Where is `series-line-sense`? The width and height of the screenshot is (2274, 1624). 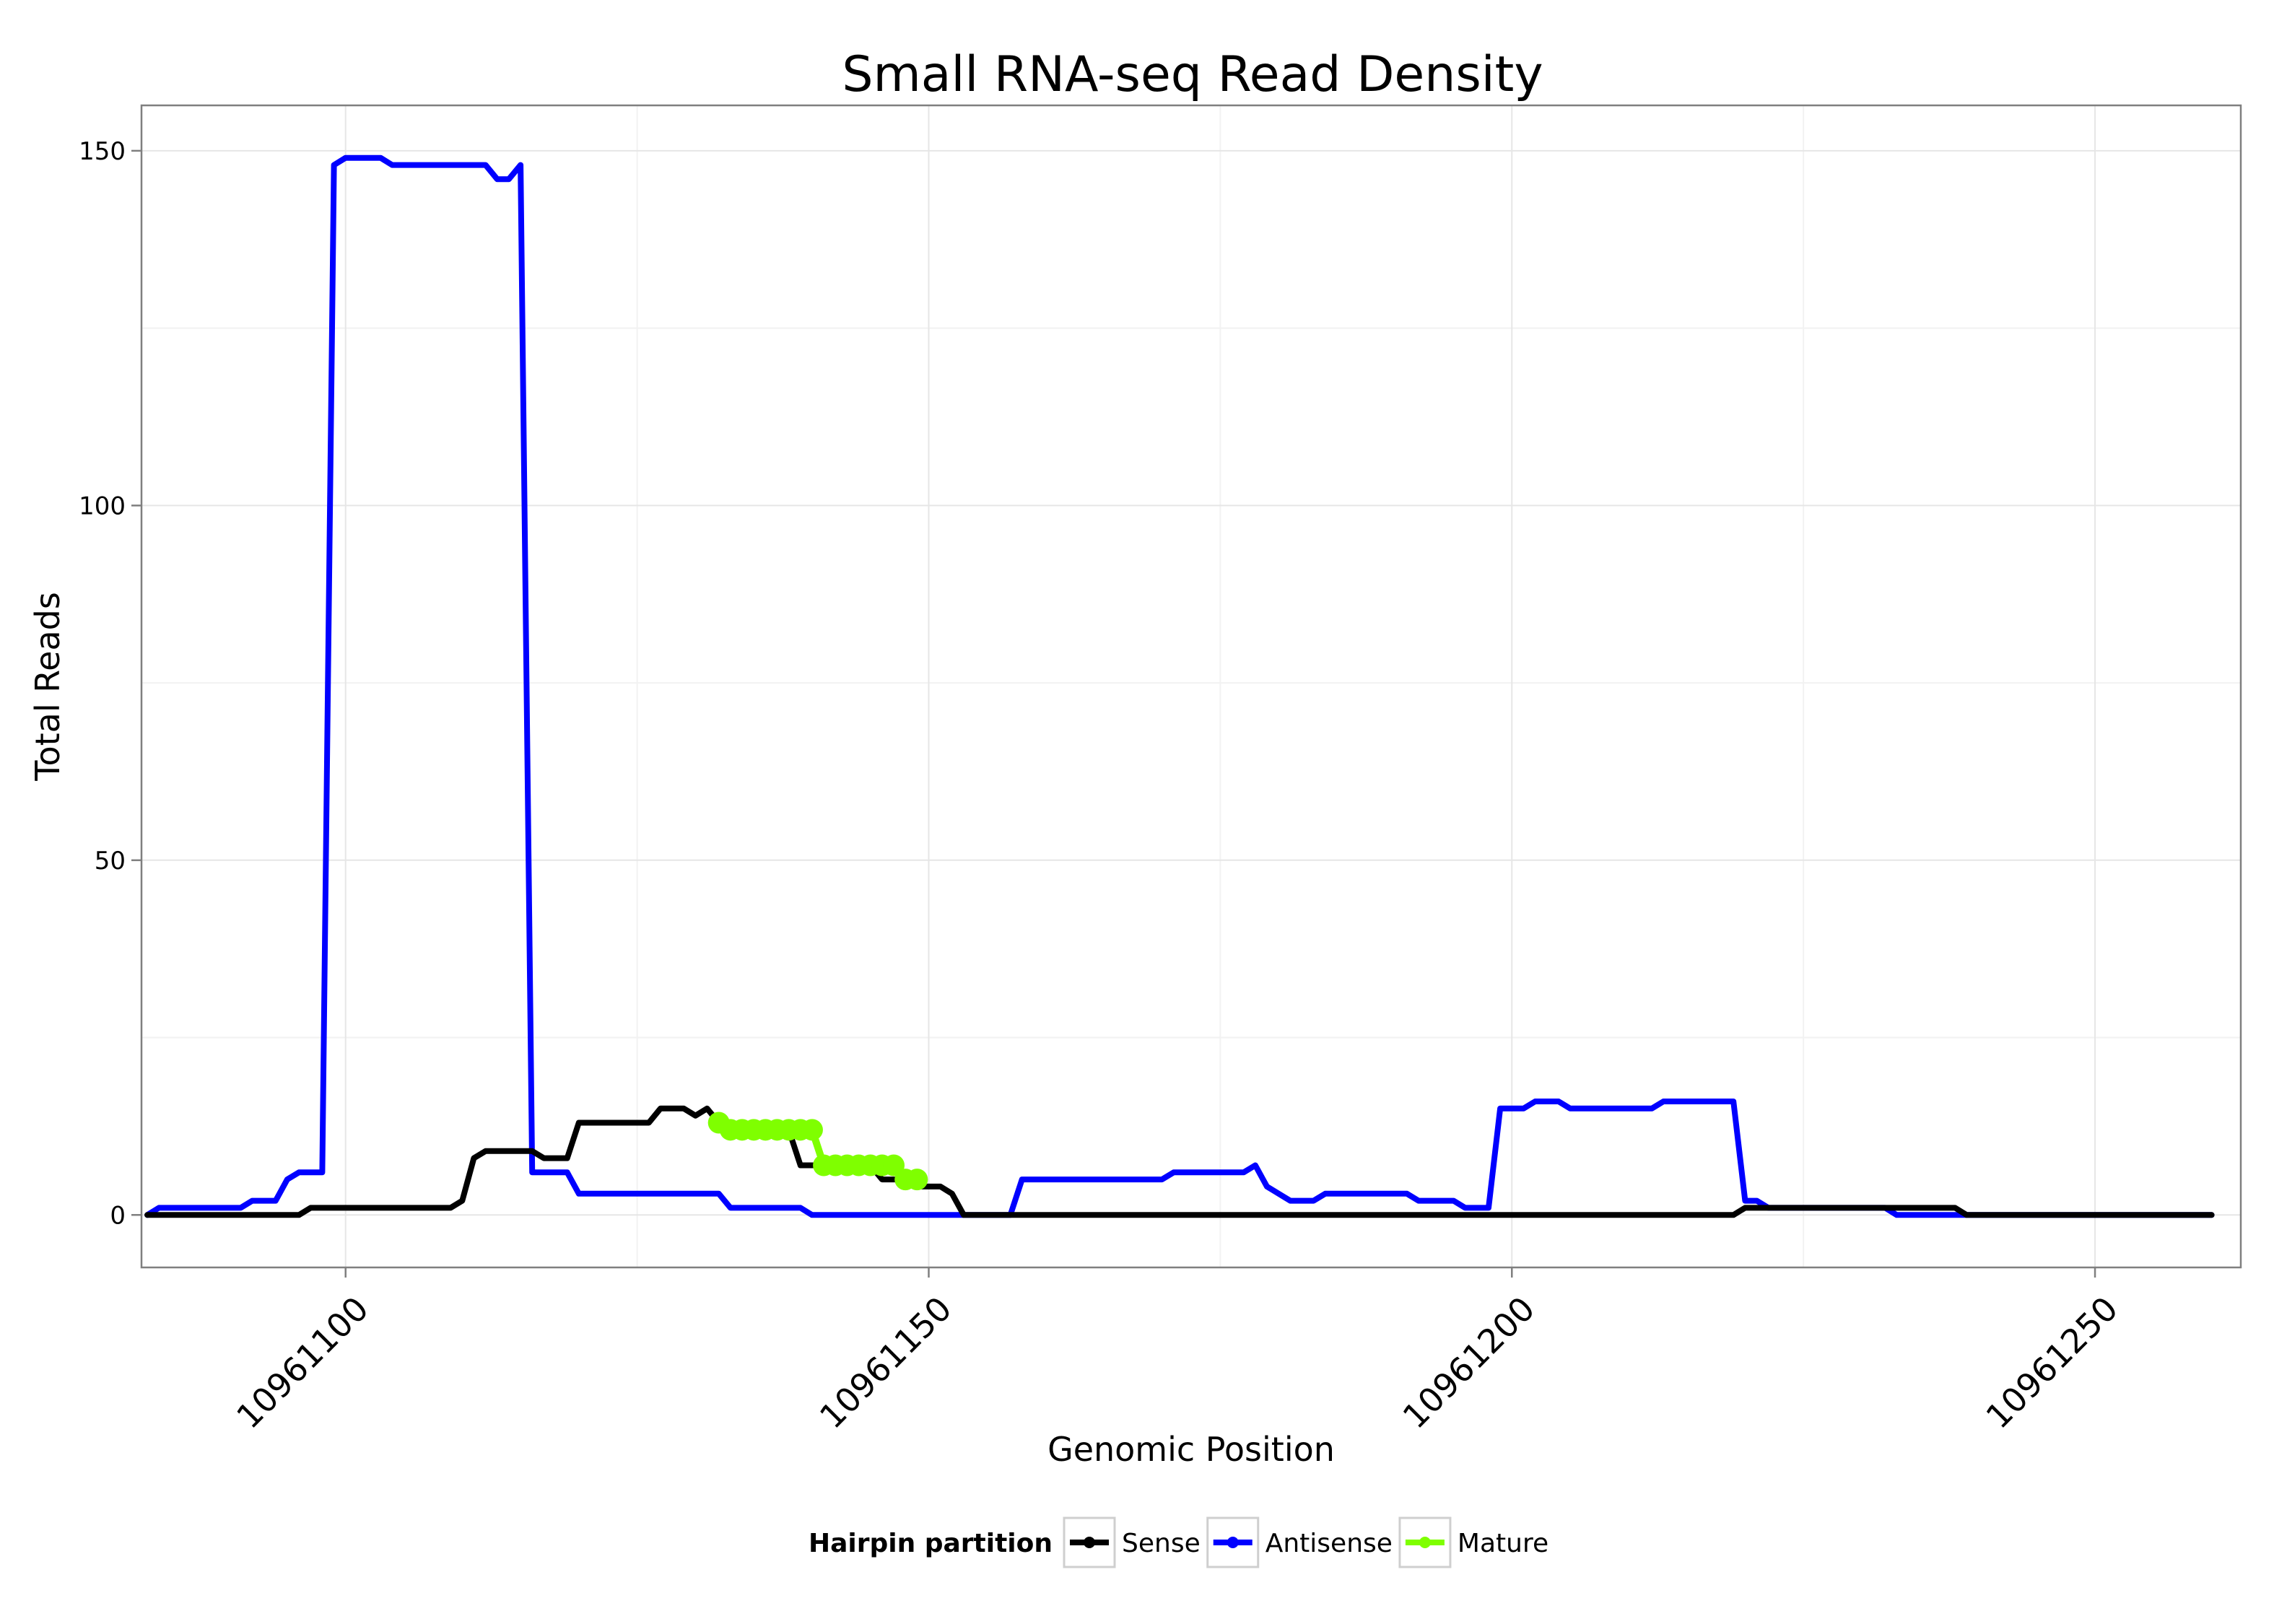
series-line-sense is located at coordinates (1179, 1161).